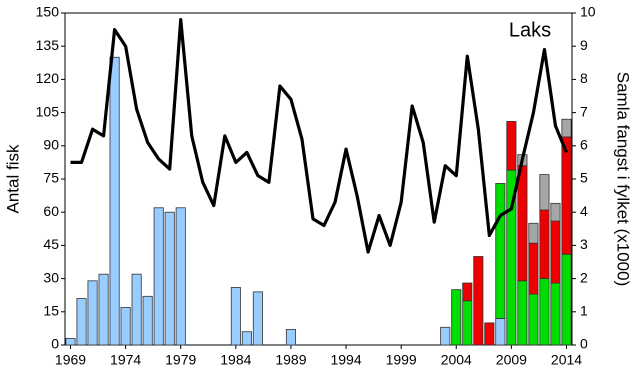 The width and height of the screenshot is (637, 382). Describe the element at coordinates (530, 30) in the screenshot. I see `annotation: Laks` at that location.